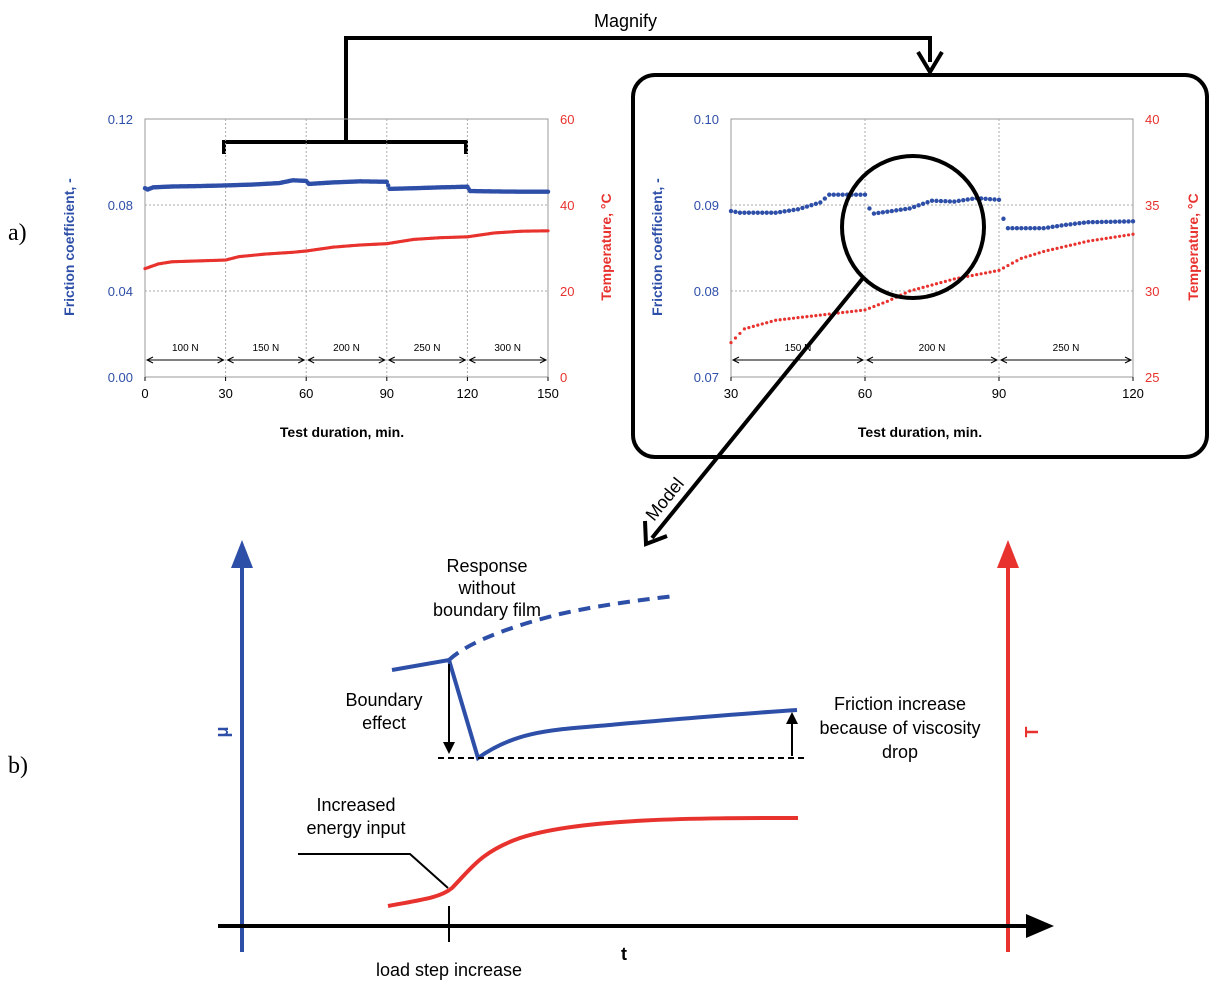  What do you see at coordinates (18, 766) in the screenshot?
I see `panel-b-label: b)` at bounding box center [18, 766].